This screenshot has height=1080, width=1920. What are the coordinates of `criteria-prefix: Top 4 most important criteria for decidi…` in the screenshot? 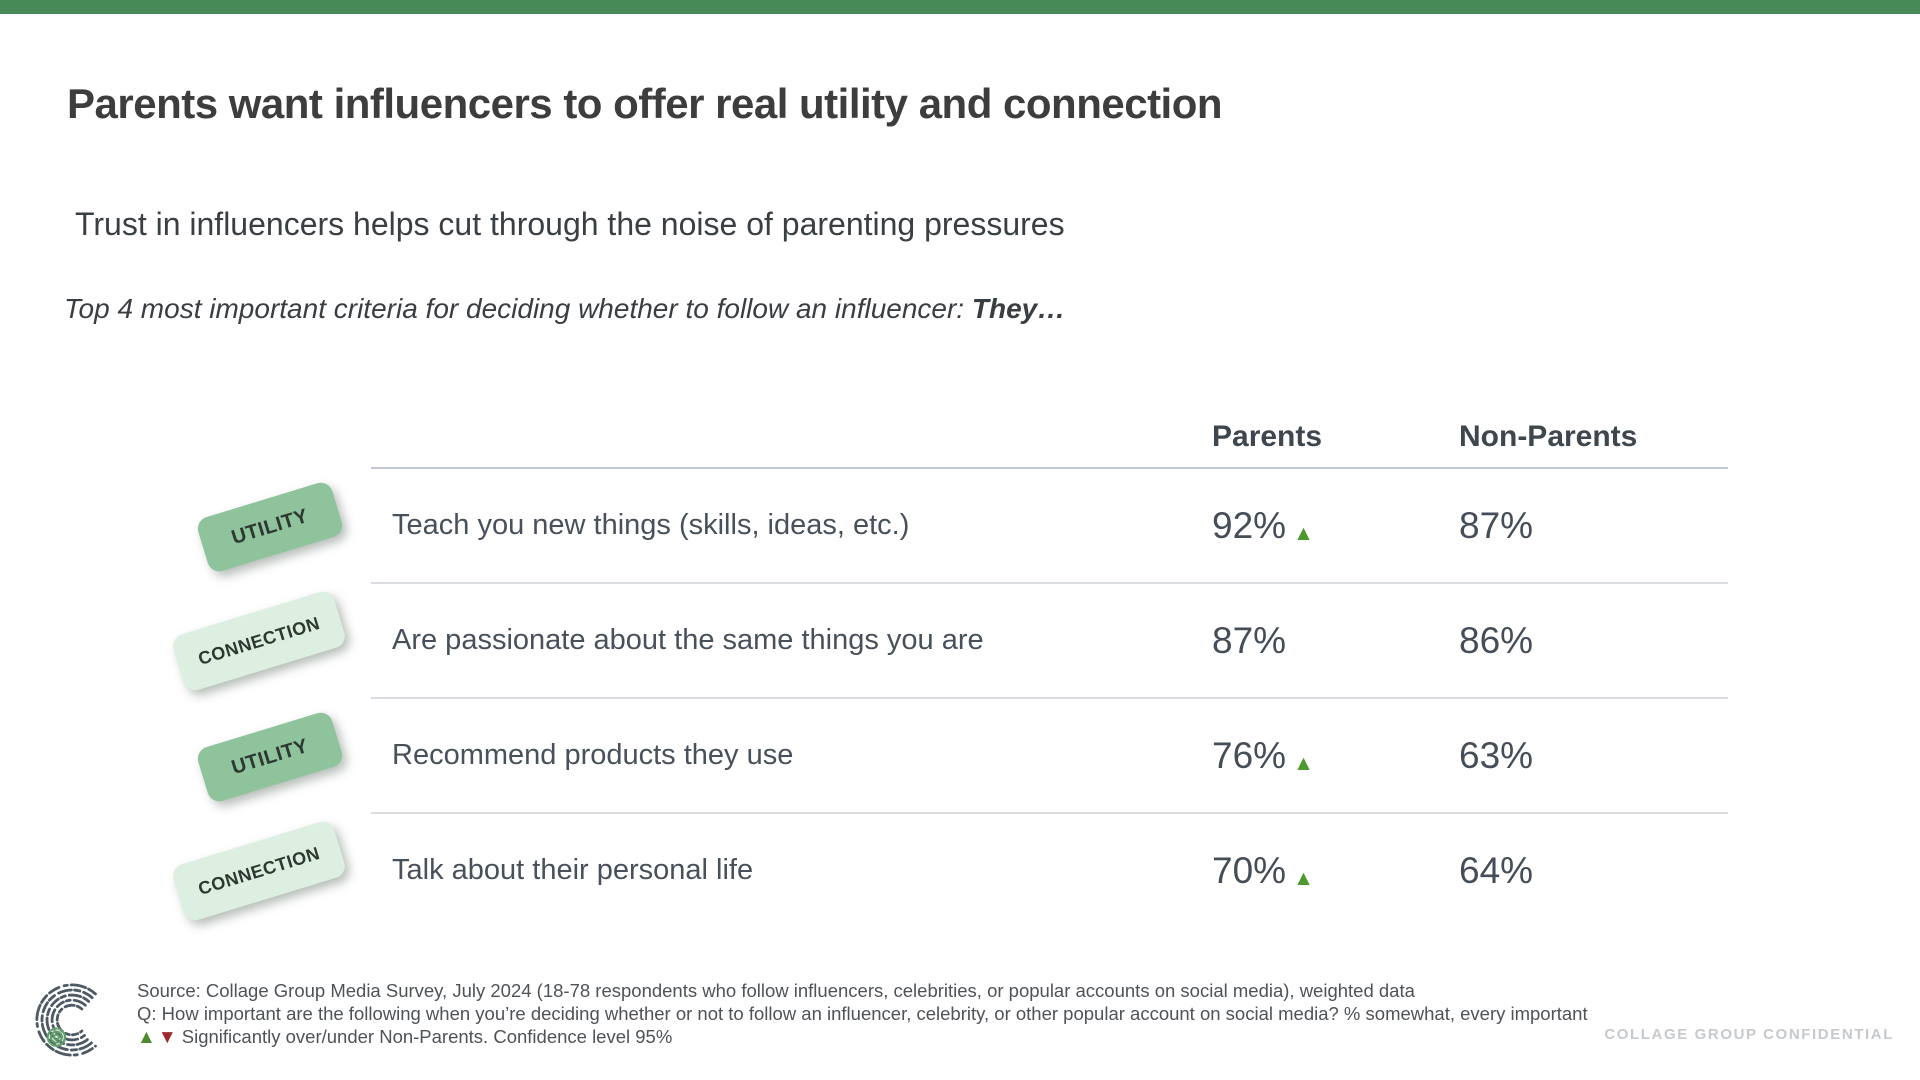 It's located at (518, 308).